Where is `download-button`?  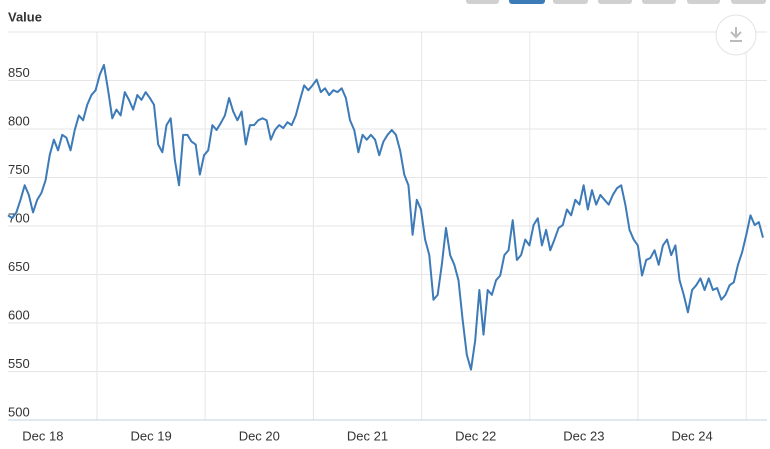 download-button is located at coordinates (736, 35).